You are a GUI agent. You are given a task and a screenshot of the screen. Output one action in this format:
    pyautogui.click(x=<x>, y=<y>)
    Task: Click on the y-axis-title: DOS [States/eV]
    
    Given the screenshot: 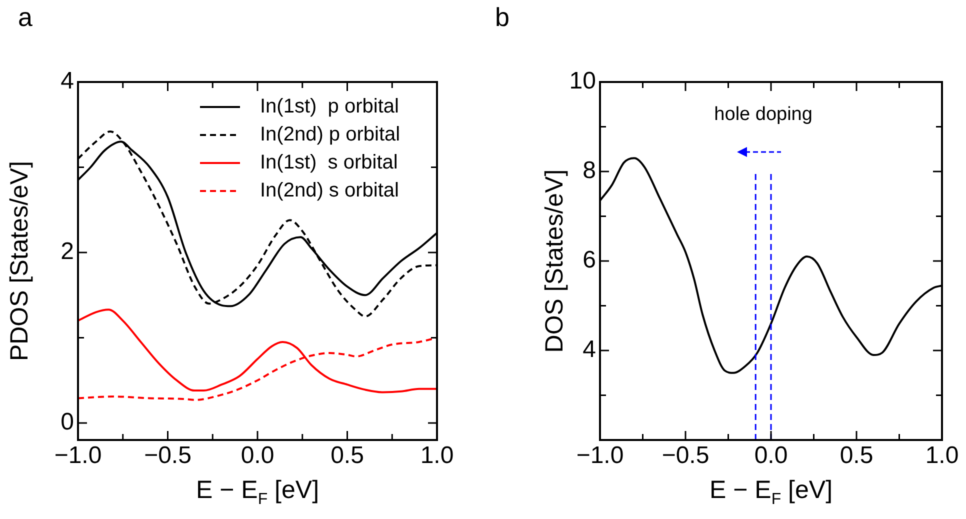 What is the action you would take?
    pyautogui.click(x=555, y=261)
    